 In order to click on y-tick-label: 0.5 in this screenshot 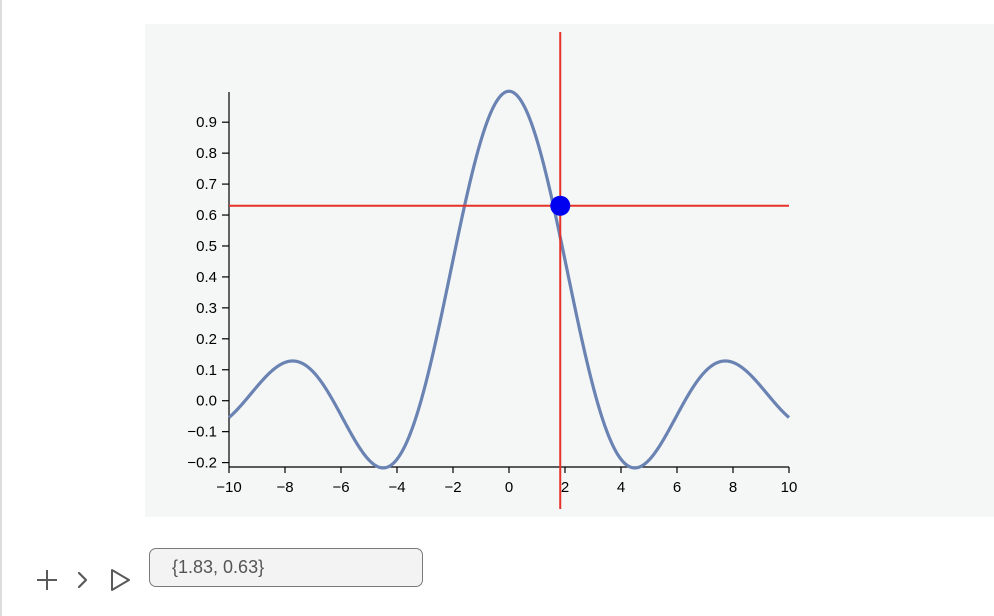, I will do `click(206, 246)`.